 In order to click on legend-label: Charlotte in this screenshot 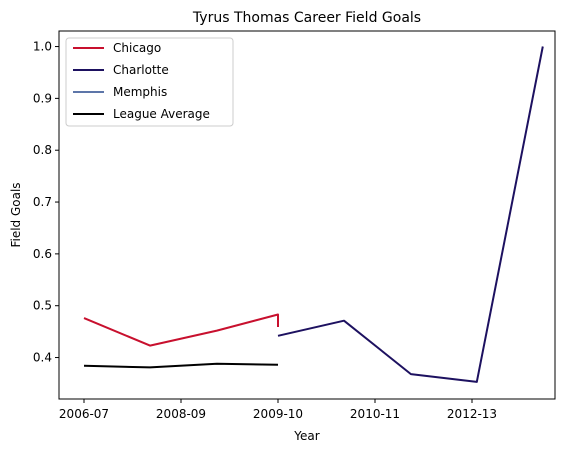, I will do `click(141, 70)`.